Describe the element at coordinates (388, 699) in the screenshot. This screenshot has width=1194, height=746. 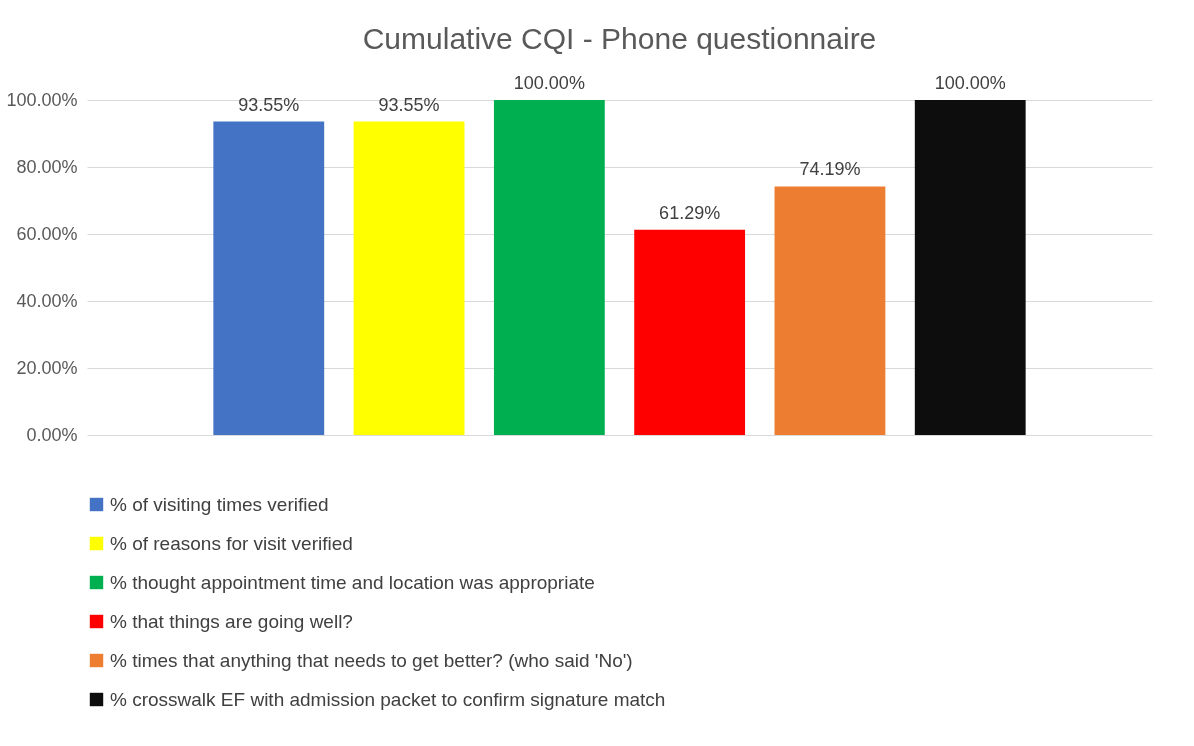
I see `legend-label: % crosswalk EF with admission packet to confirm signature match` at that location.